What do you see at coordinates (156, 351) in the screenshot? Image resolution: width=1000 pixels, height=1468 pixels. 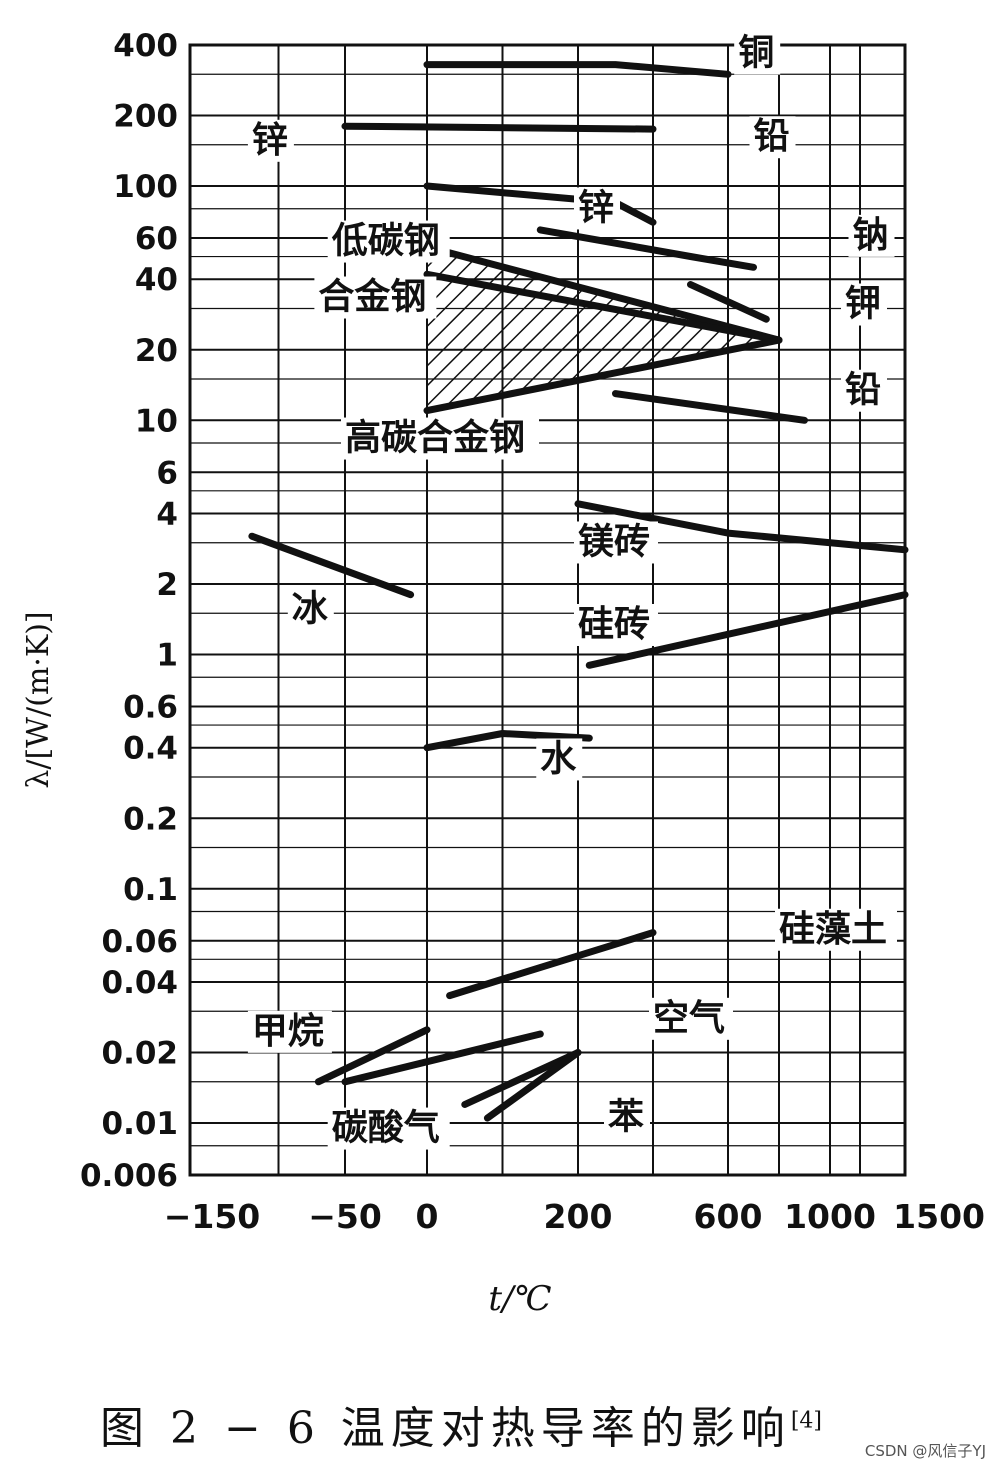 I see `y-tick-label: 20` at bounding box center [156, 351].